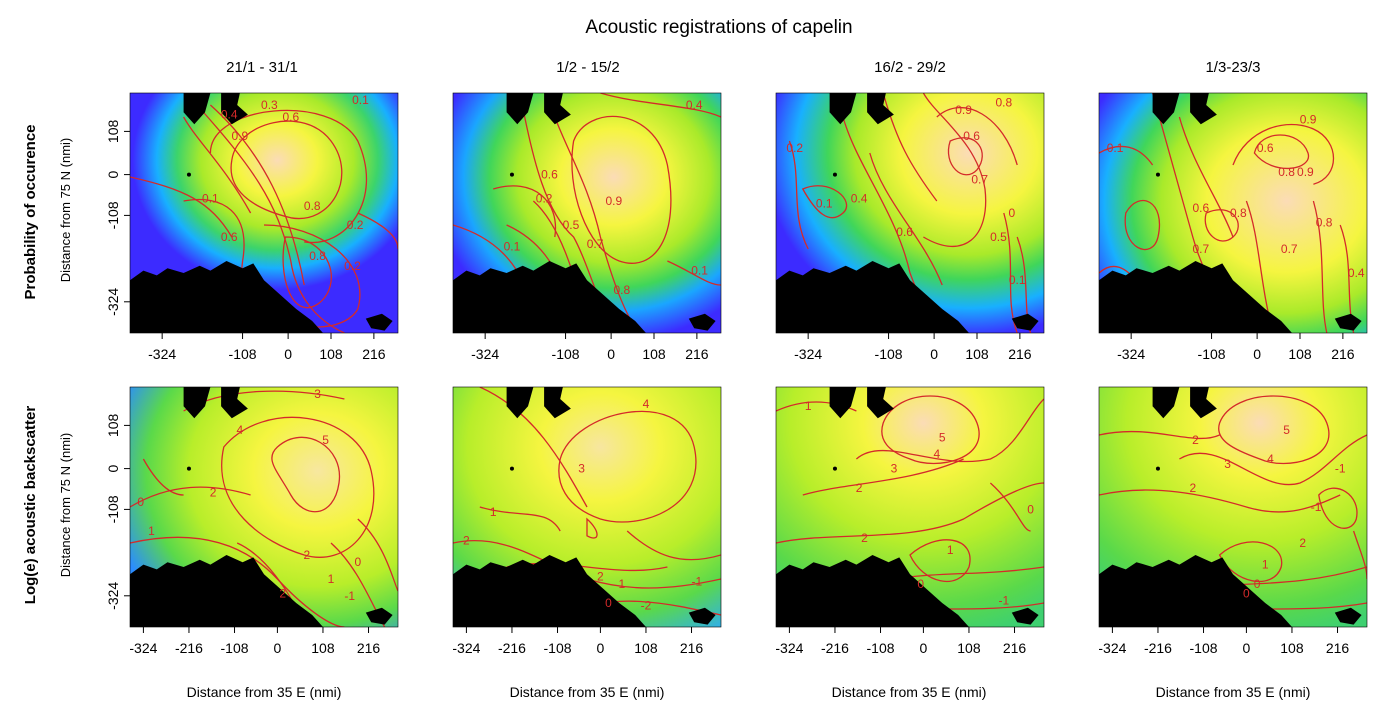 This screenshot has height=720, width=1385. Describe the element at coordinates (587, 692) in the screenshot. I see `xaxis-label-2: Distance from 35 E (nmi)` at that location.